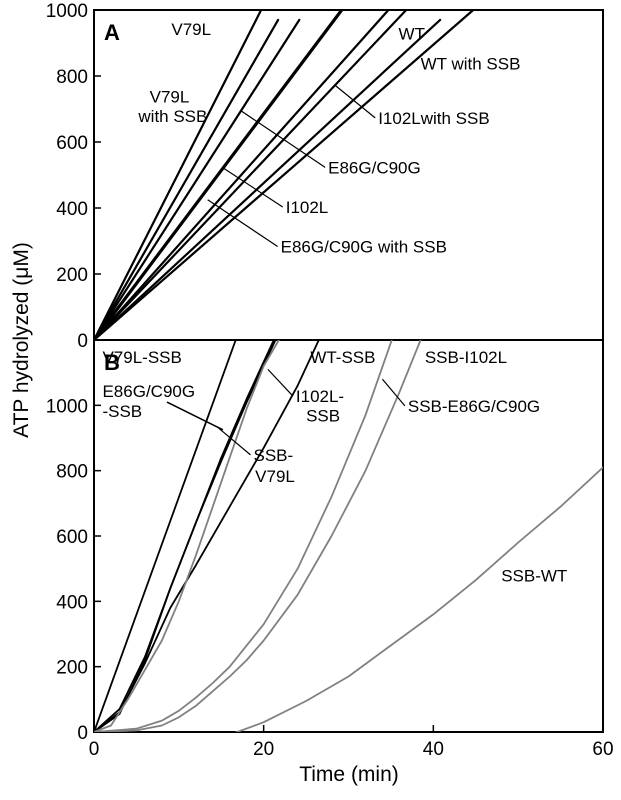 This screenshot has height=800, width=621. Describe the element at coordinates (112, 32) in the screenshot. I see `panel-label: A` at that location.